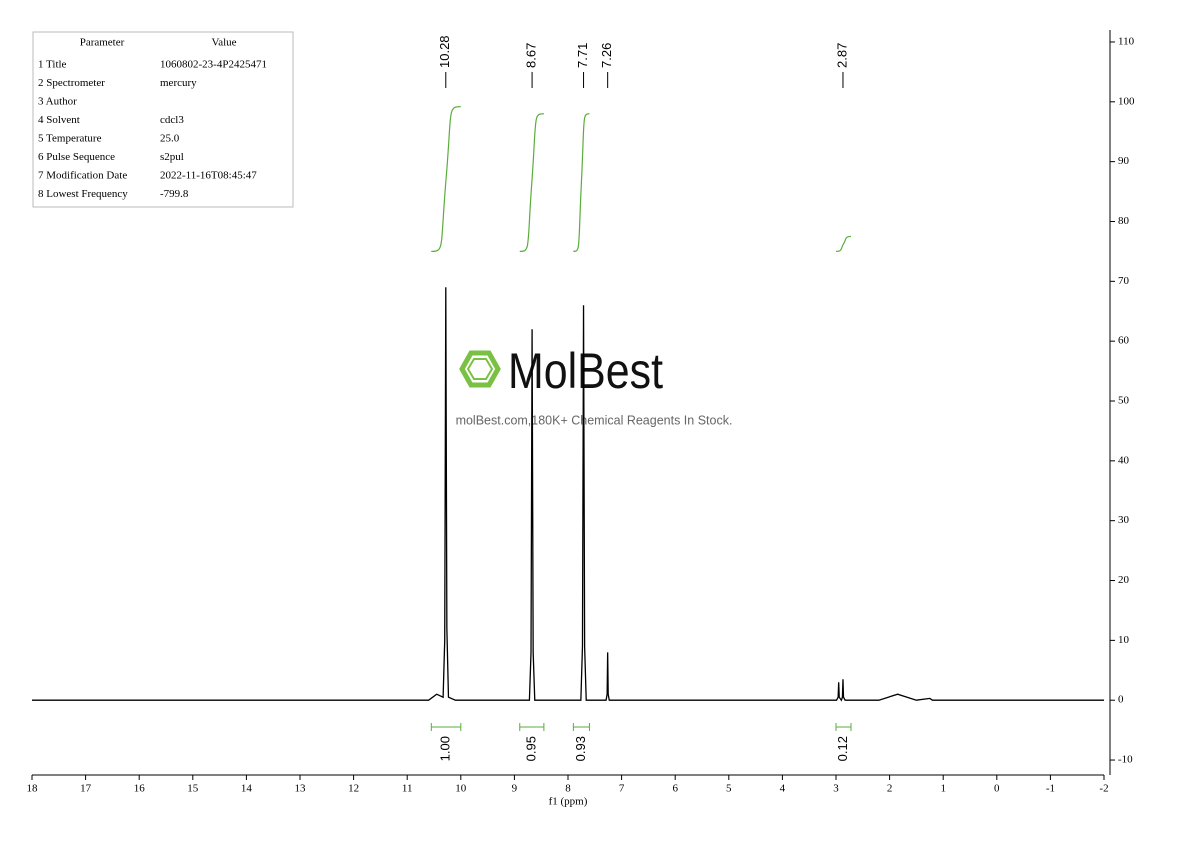  Describe the element at coordinates (568, 802) in the screenshot. I see `x-axis-label: f1 (ppm)` at that location.